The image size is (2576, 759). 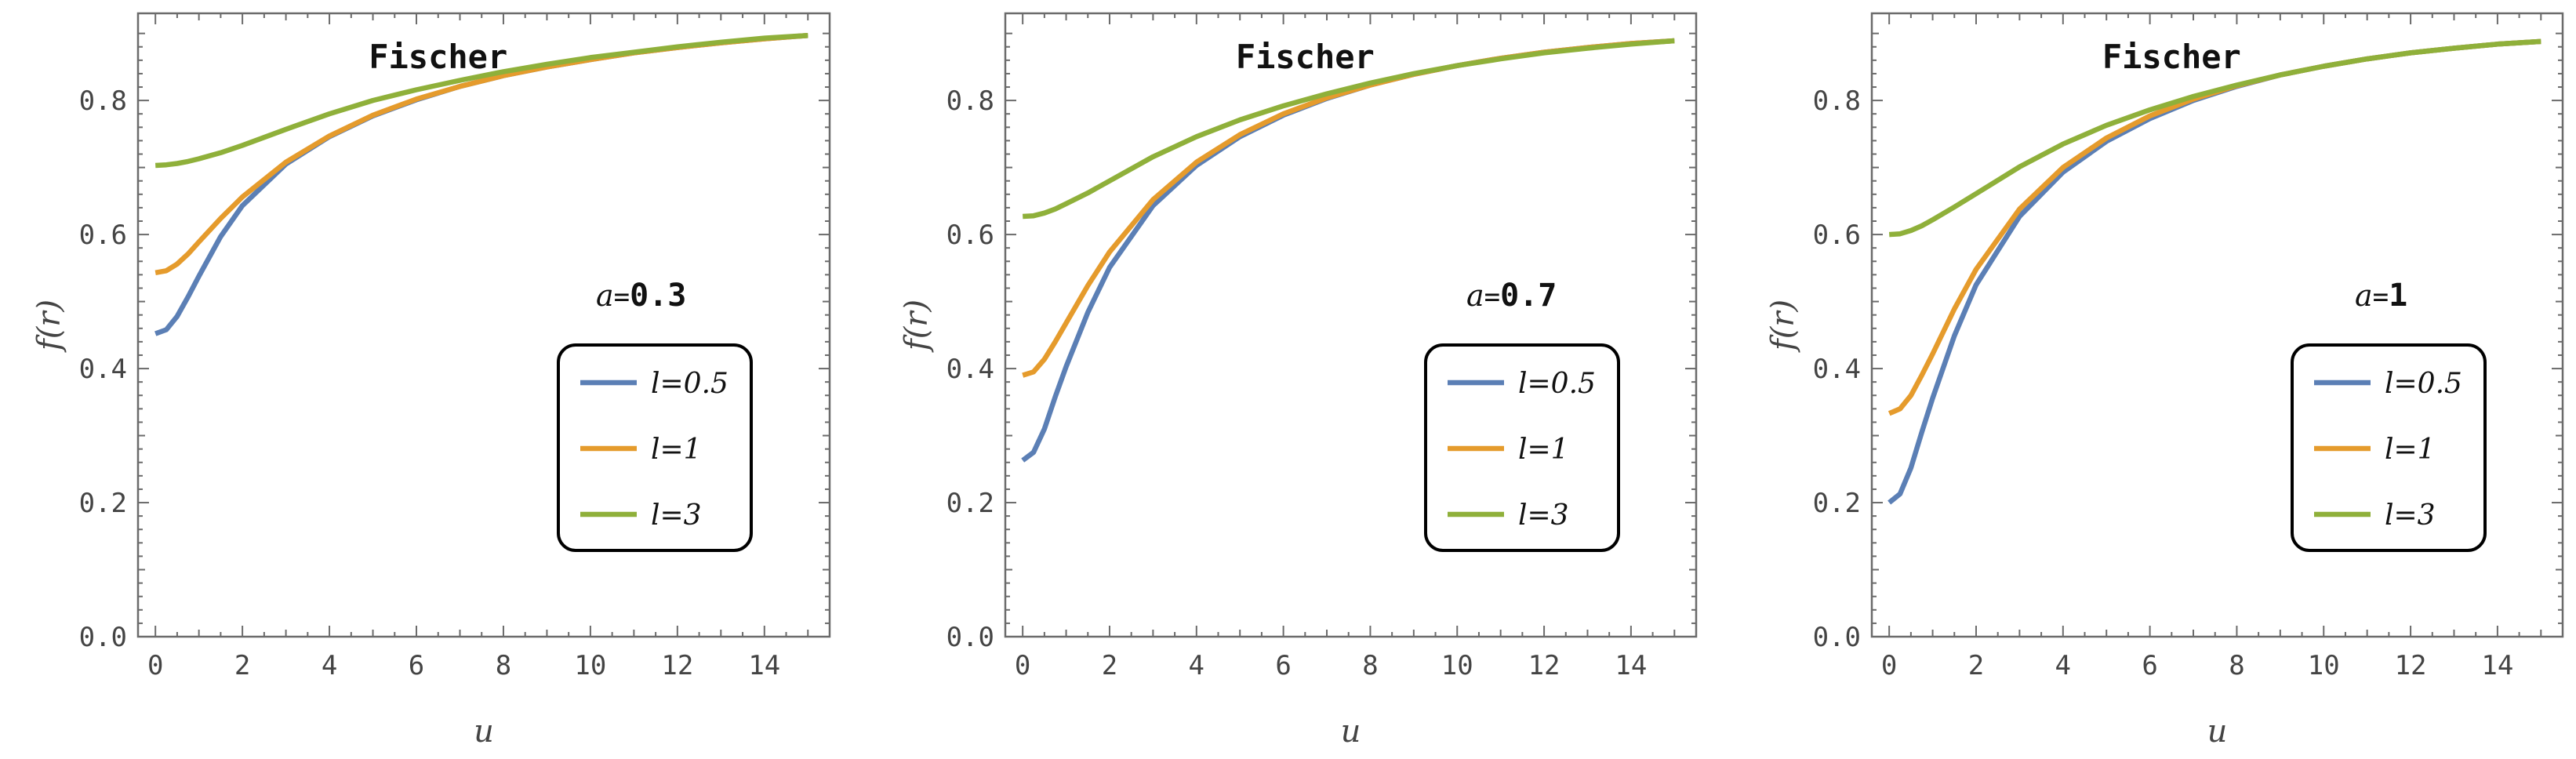 I want to click on a-value: 0.7, so click(x=1528, y=296).